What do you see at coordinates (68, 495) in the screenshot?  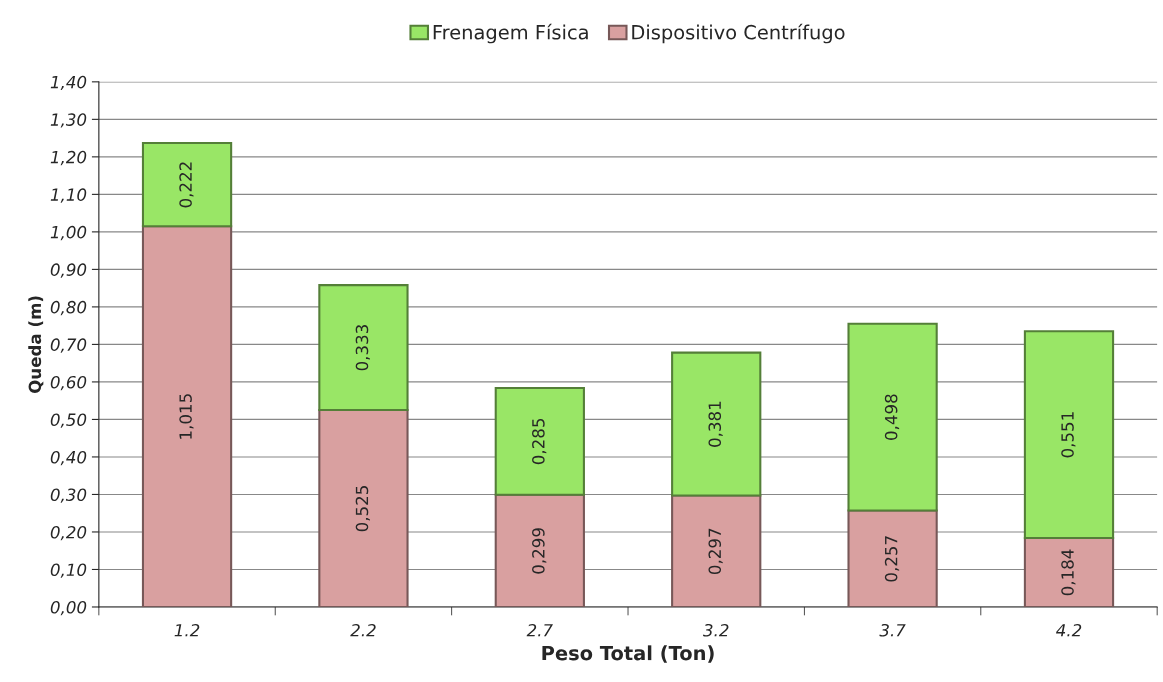 I see `y-tick-label: 0,30` at bounding box center [68, 495].